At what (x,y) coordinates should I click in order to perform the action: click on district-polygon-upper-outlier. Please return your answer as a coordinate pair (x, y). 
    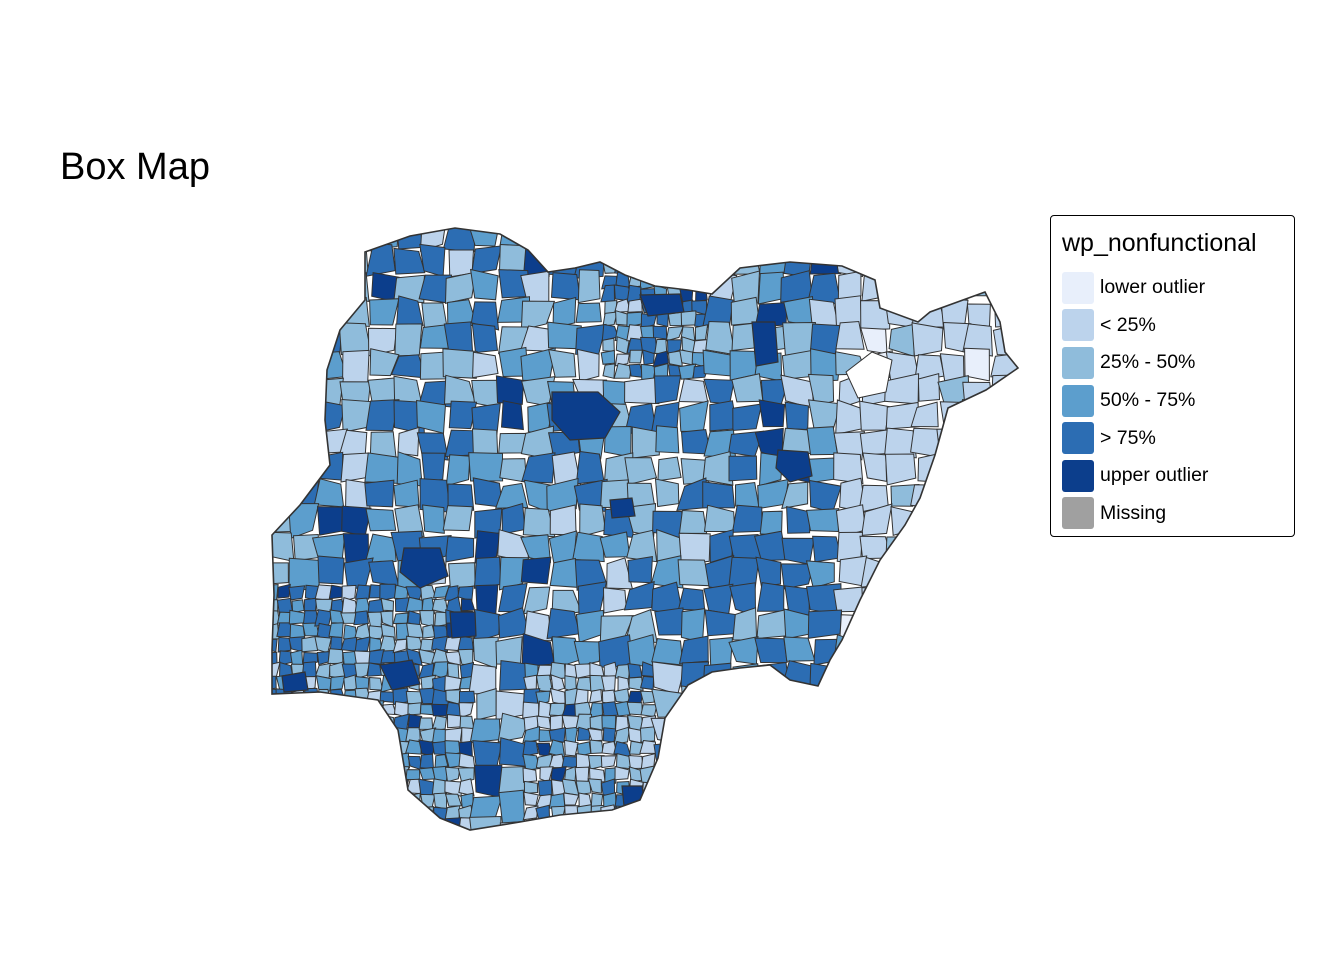
    Looking at the image, I should click on (794, 466).